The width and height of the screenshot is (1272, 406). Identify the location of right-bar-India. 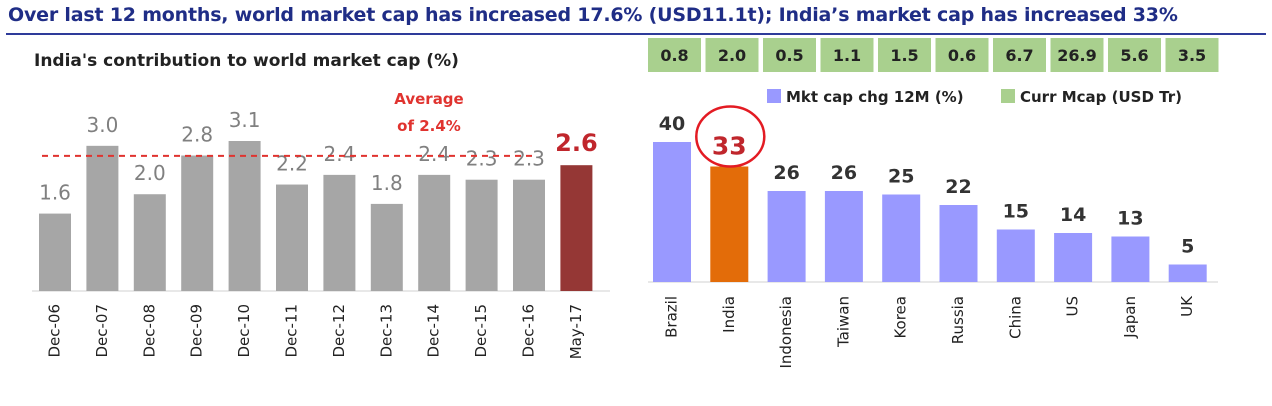
(729, 224).